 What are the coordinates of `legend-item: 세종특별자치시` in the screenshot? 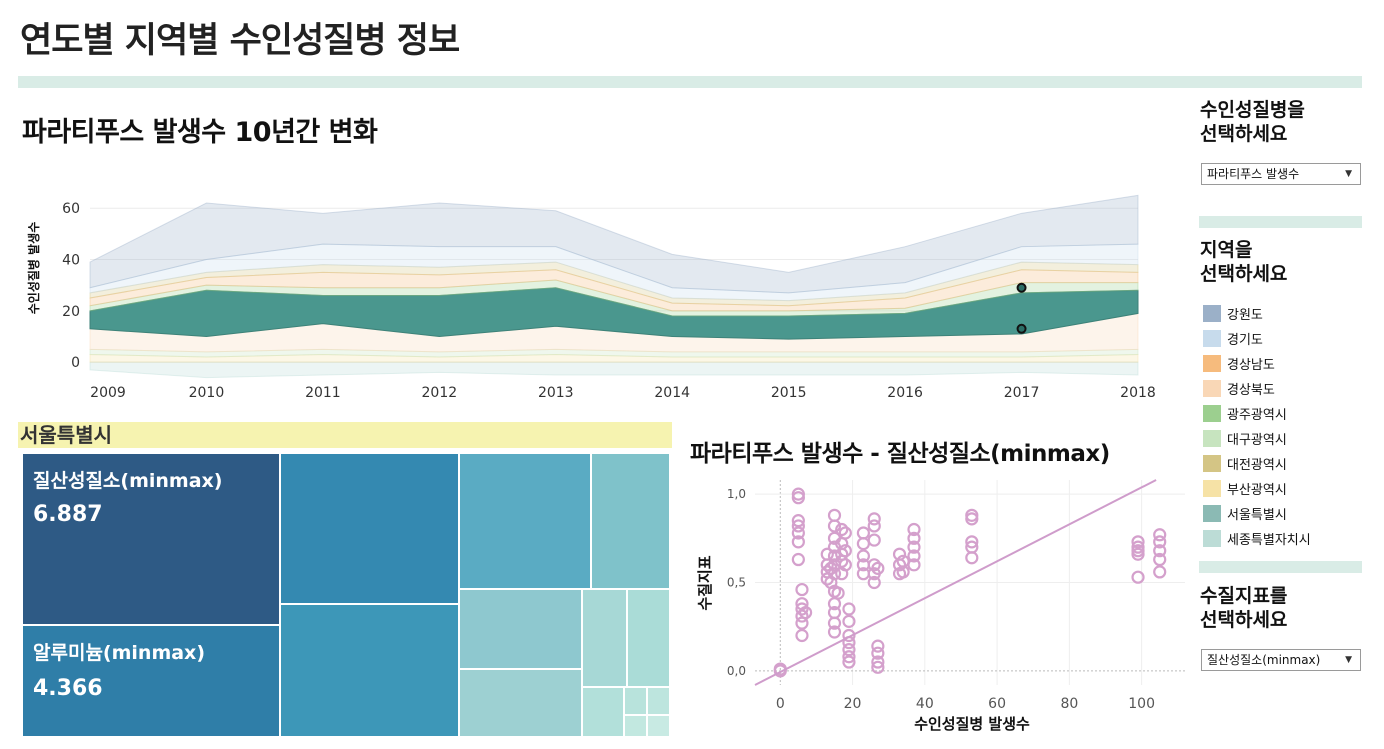 It's located at (1257, 540).